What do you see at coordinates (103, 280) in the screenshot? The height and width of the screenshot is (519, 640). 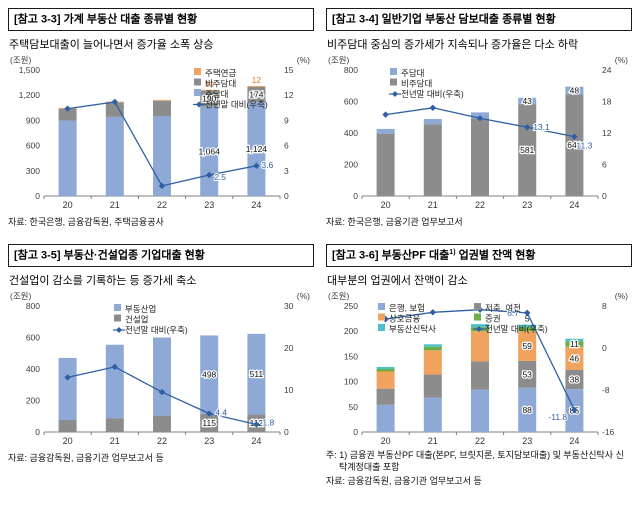 I see `panel-subtitle: 건설업이 감소를 기록하는 등 증가세 축소` at bounding box center [103, 280].